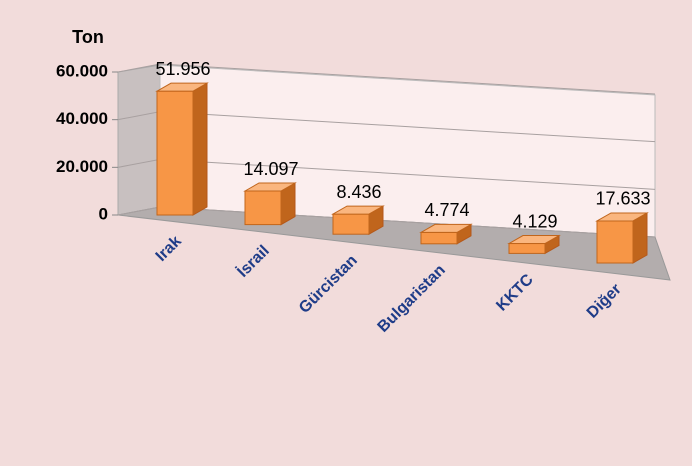  What do you see at coordinates (534, 221) in the screenshot?
I see `value-label: 4.129` at bounding box center [534, 221].